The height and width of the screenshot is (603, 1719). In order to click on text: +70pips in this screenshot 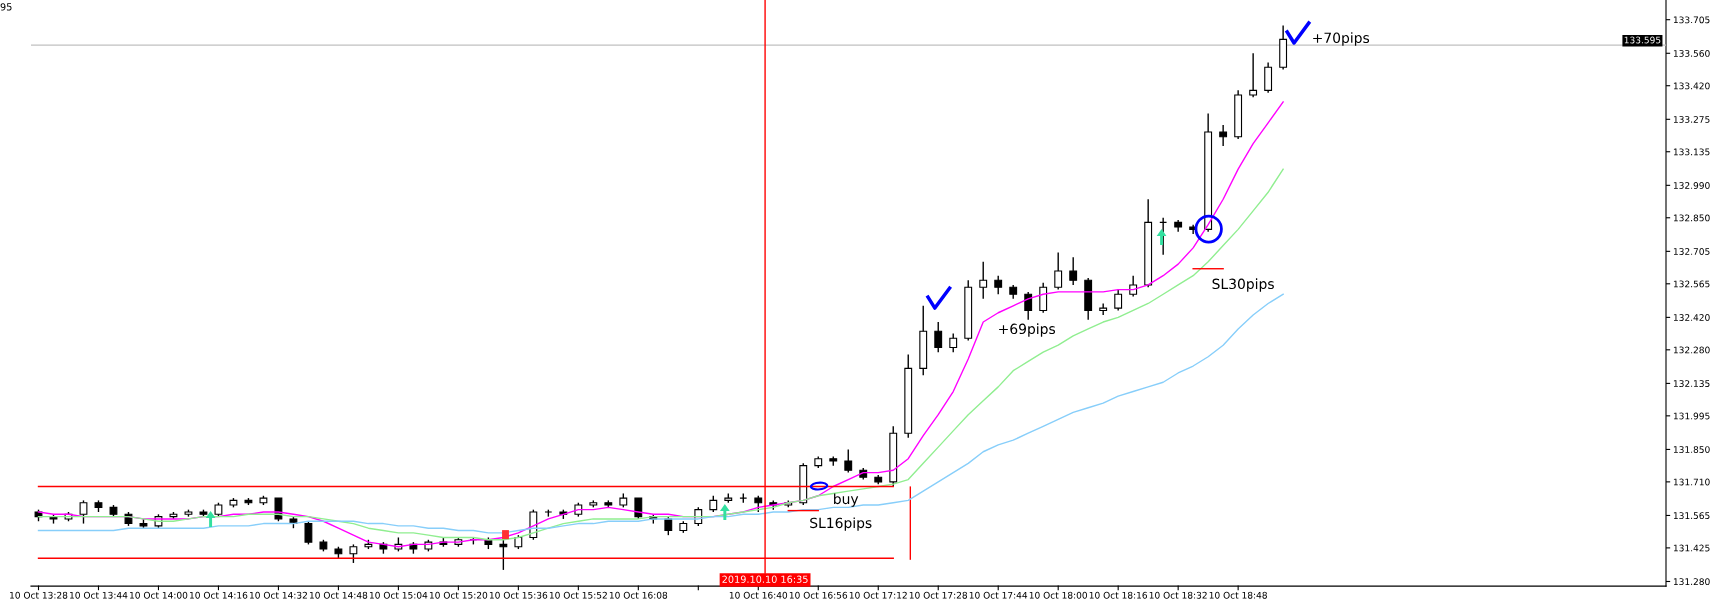, I will do `click(1341, 39)`.